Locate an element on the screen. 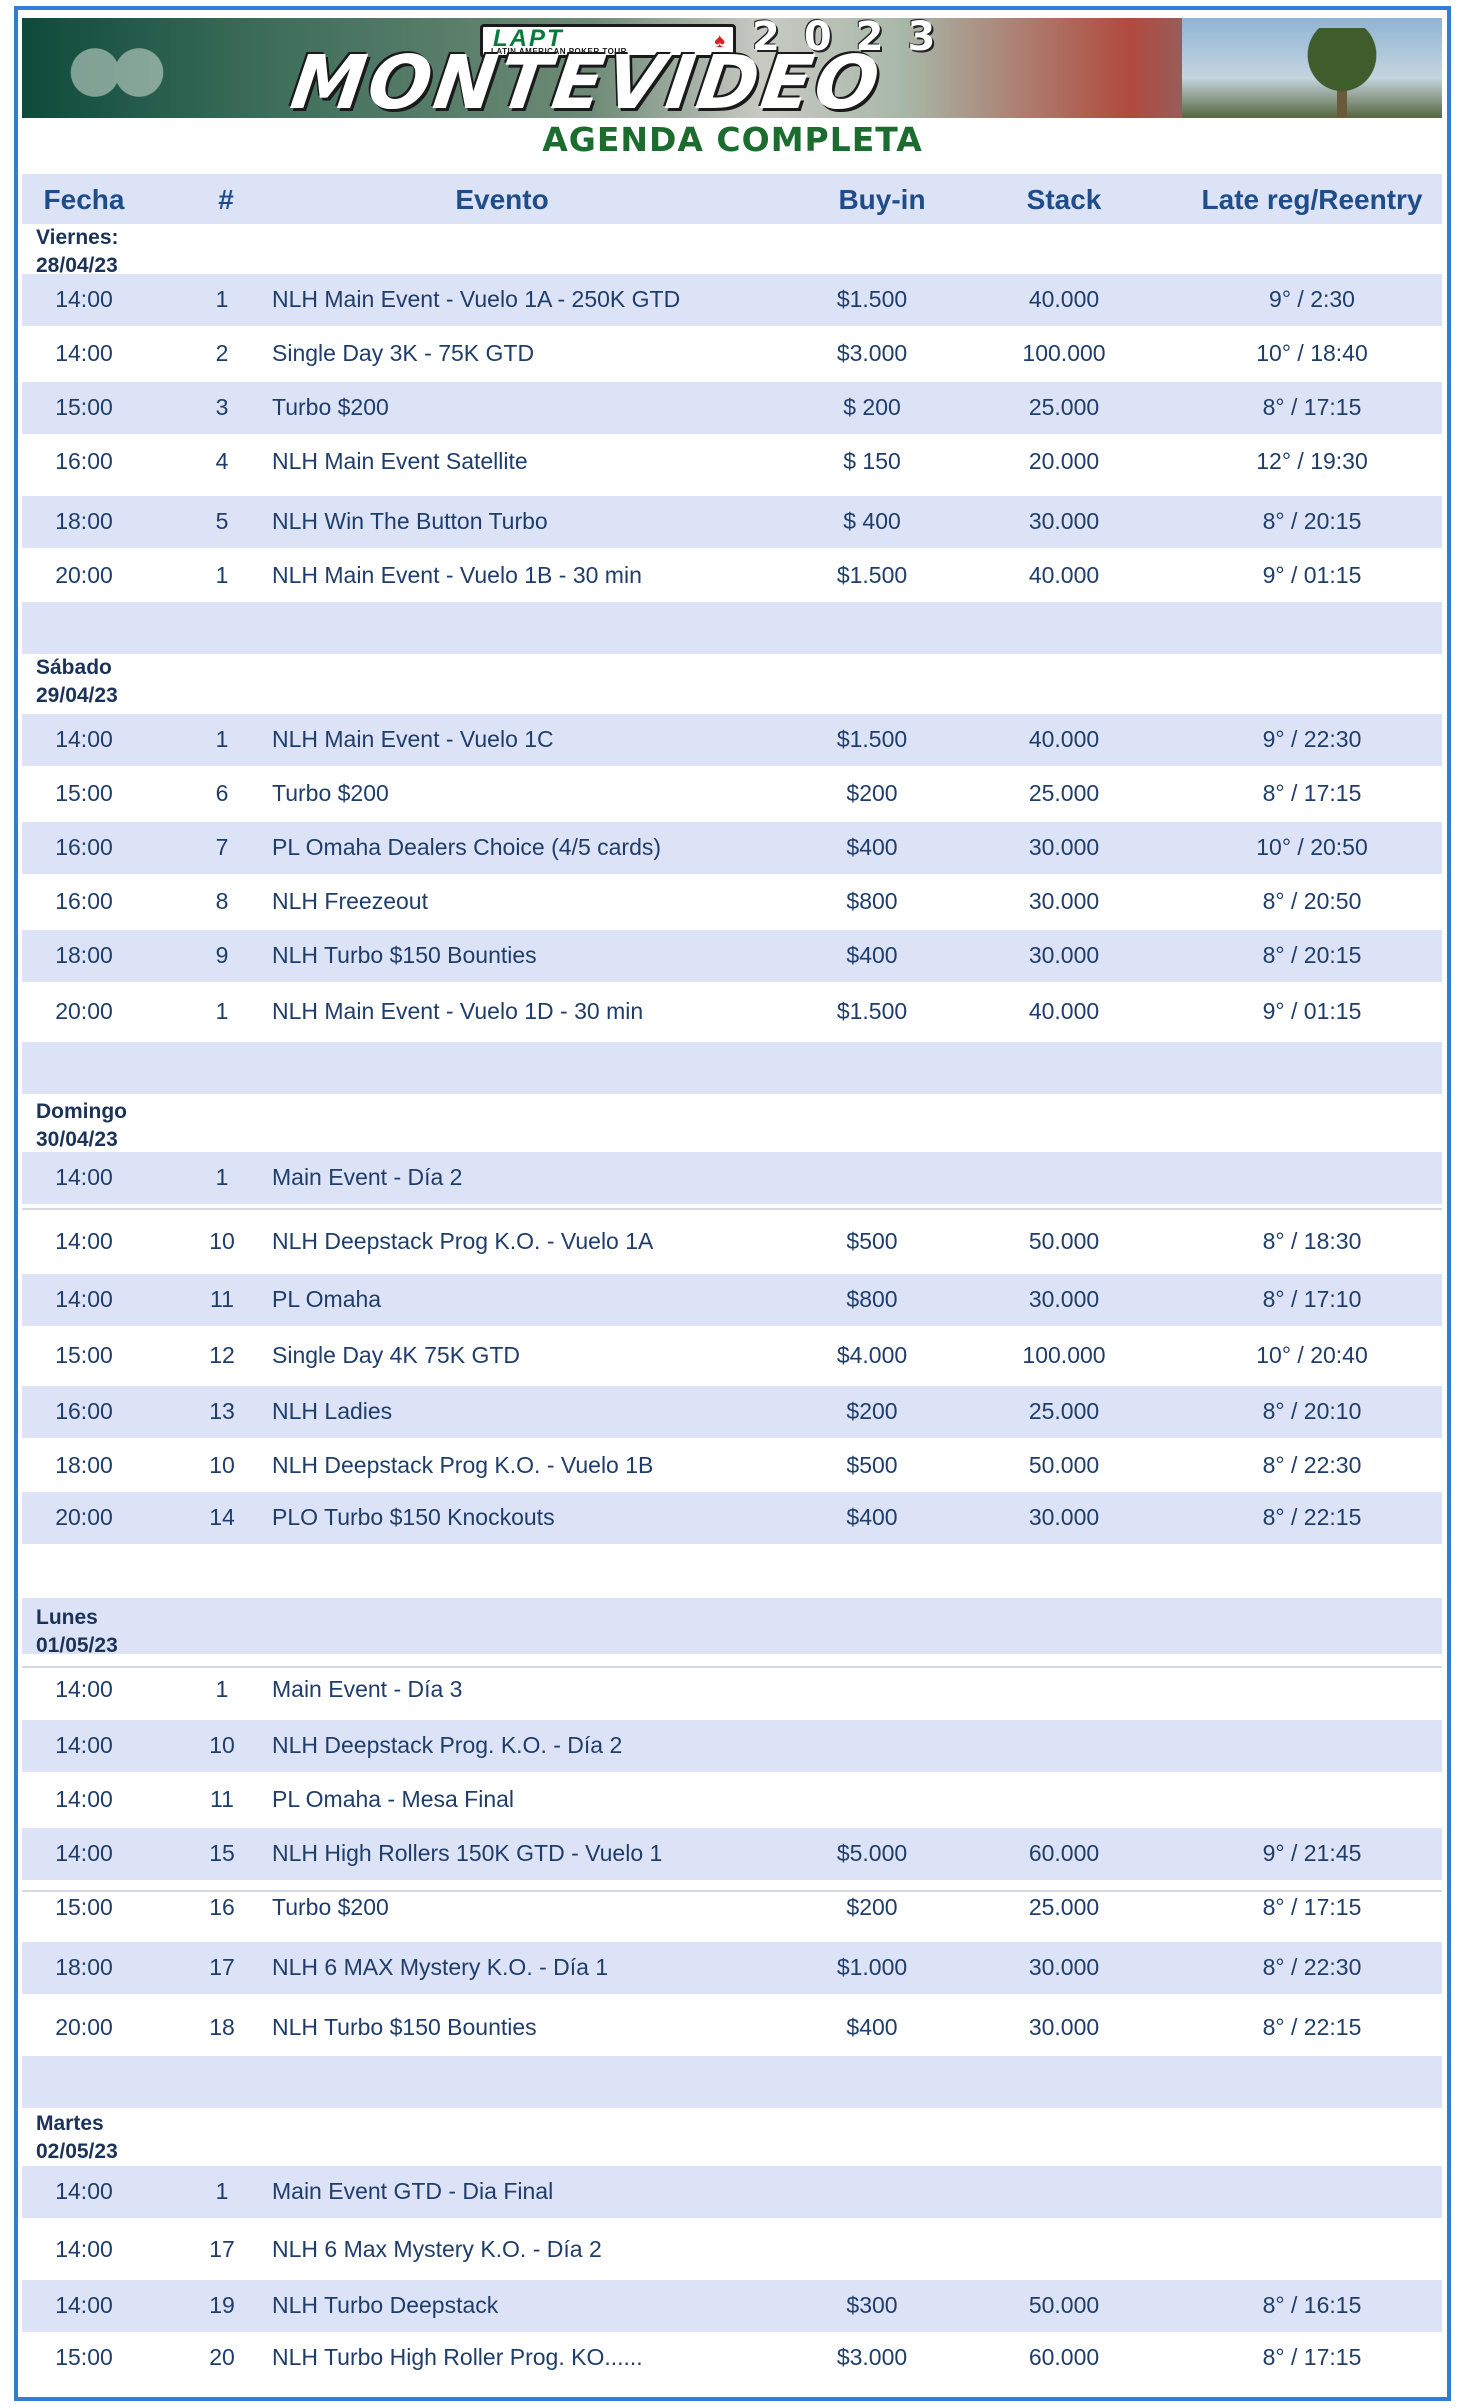 Image resolution: width=1461 pixels, height=2407 pixels. cell-event: NLH Turbo $150 Bounties is located at coordinates (404, 2027).